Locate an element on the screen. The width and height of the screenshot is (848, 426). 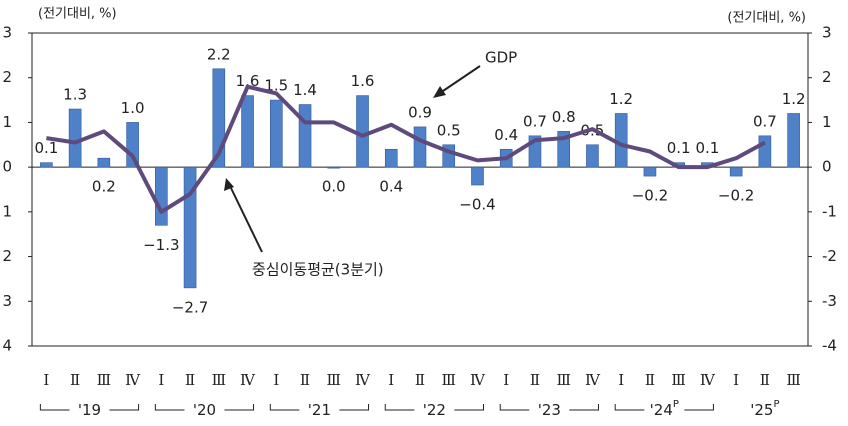
value-label: −0.4 is located at coordinates (477, 205).